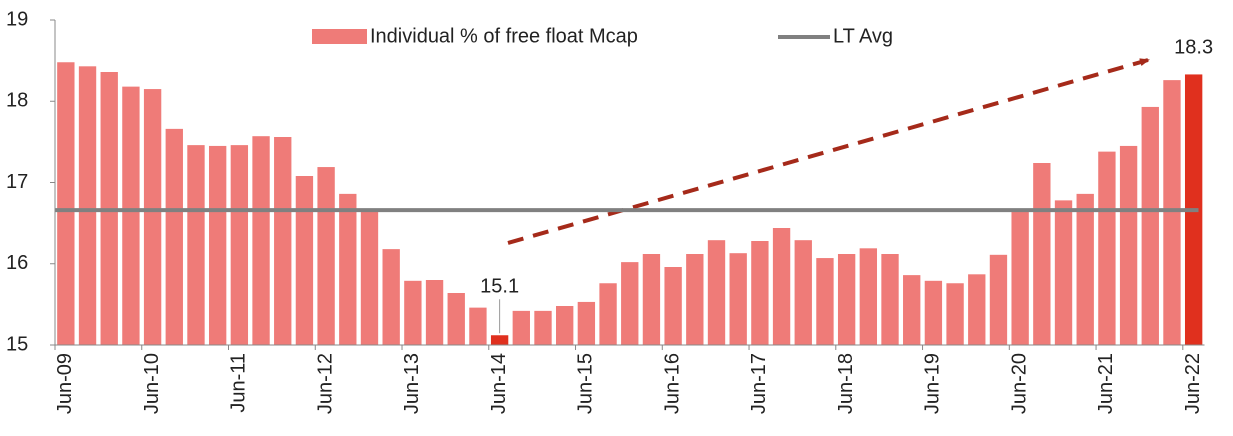 Image resolution: width=1233 pixels, height=436 pixels. What do you see at coordinates (239, 383) in the screenshot?
I see `x-tick-label: Jun-11` at bounding box center [239, 383].